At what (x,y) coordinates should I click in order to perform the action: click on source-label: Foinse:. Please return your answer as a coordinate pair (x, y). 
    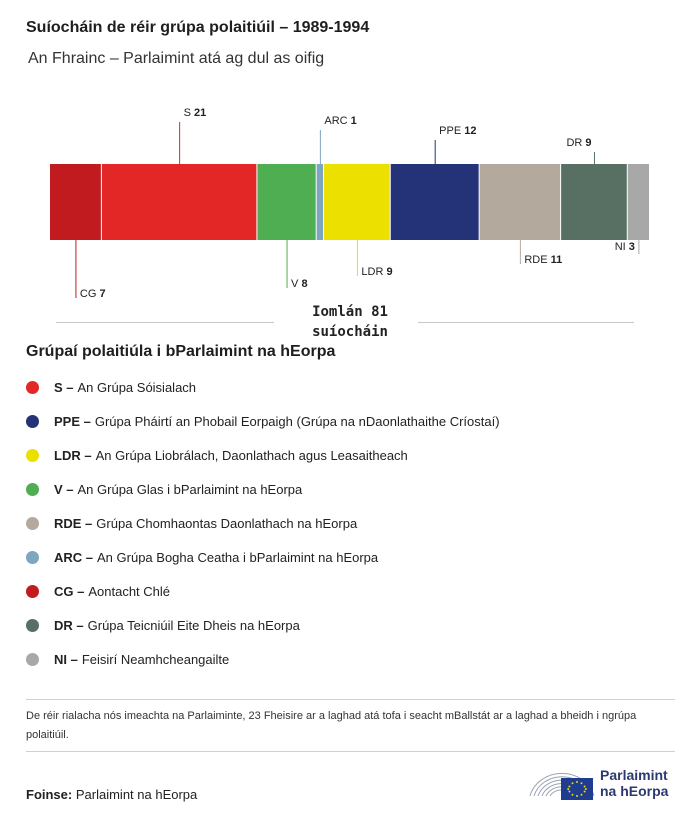
    Looking at the image, I should click on (49, 794).